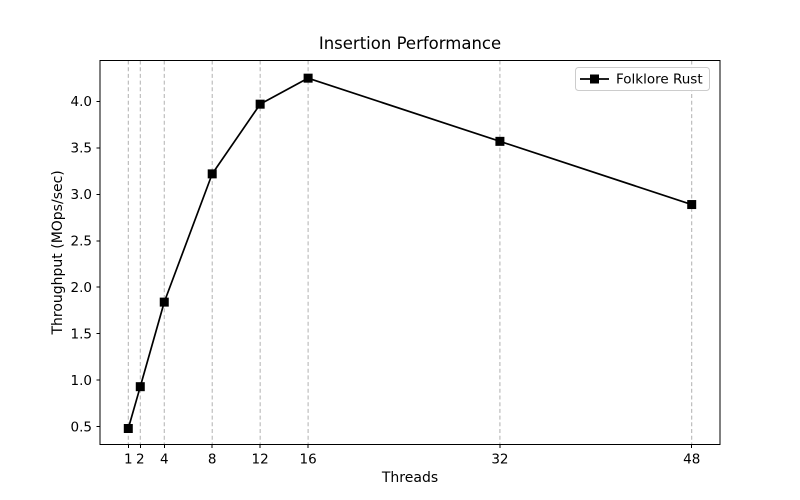  What do you see at coordinates (81, 149) in the screenshot?
I see `y-tick-label-3.5: 3.5` at bounding box center [81, 149].